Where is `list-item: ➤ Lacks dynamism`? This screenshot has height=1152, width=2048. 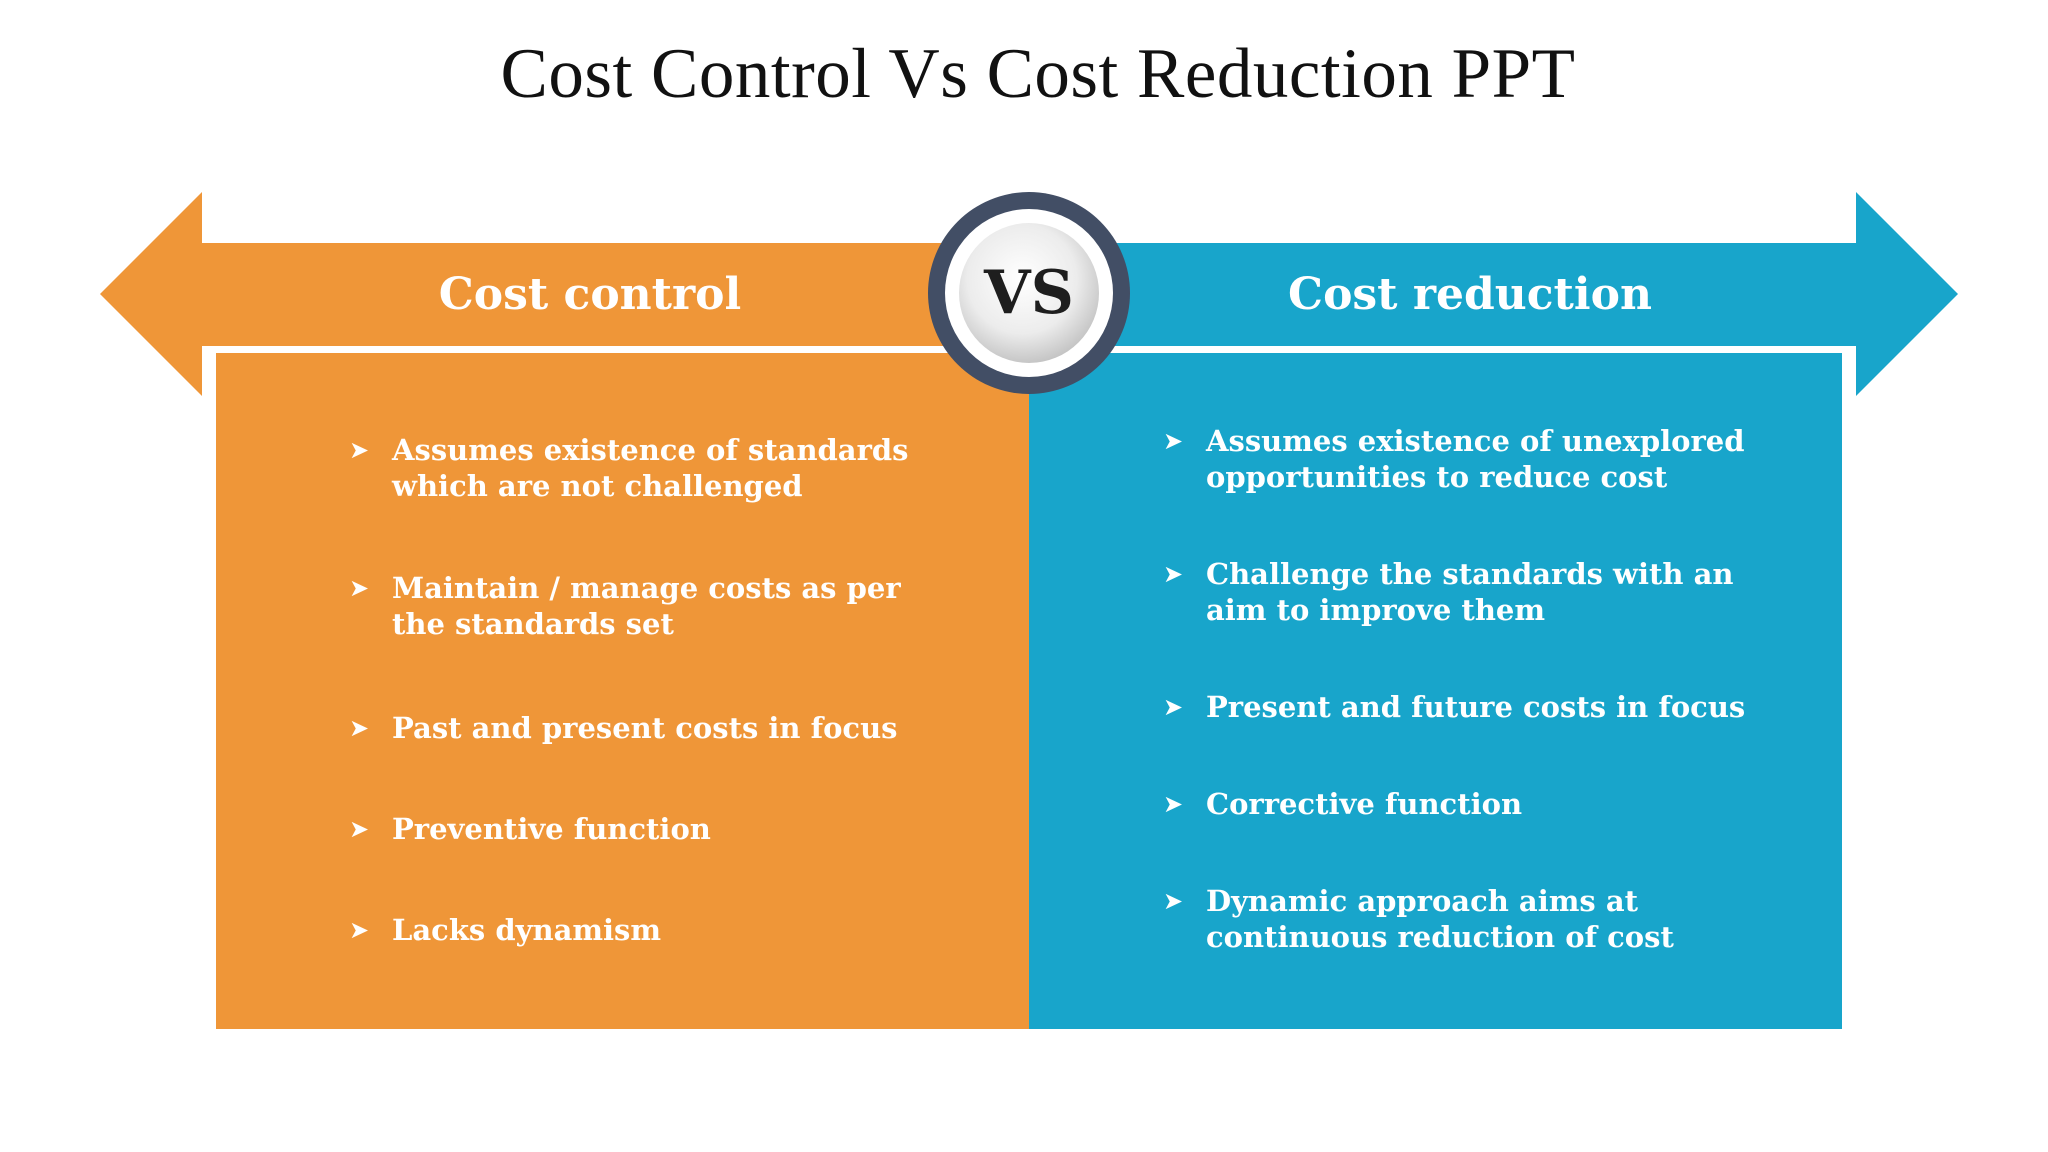
list-item: ➤ Lacks dynamism is located at coordinates (650, 930).